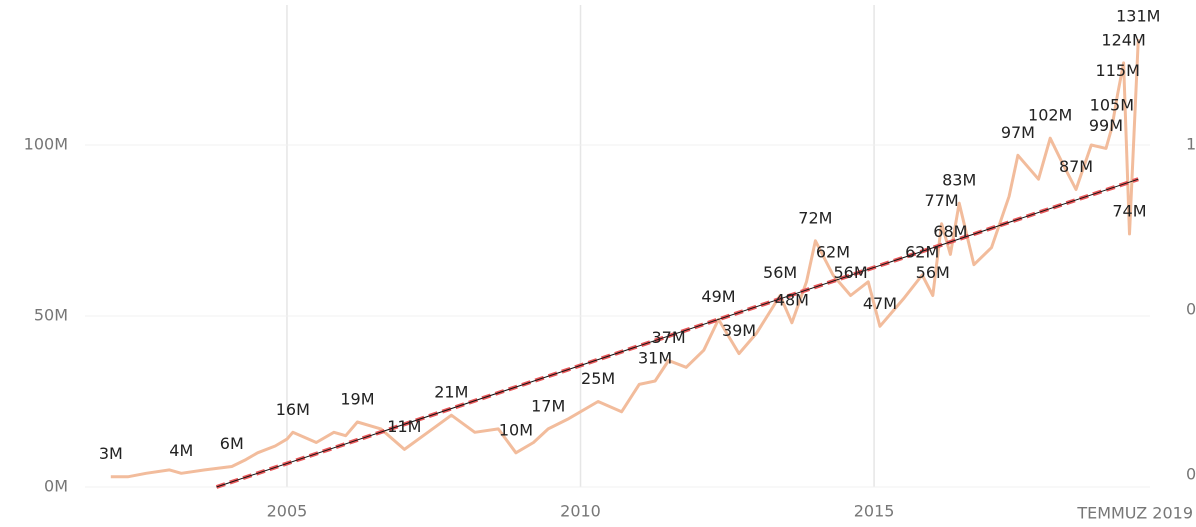 The width and height of the screenshot is (1196, 527). Describe the element at coordinates (1050, 115) in the screenshot. I see `data-label: 102M` at that location.